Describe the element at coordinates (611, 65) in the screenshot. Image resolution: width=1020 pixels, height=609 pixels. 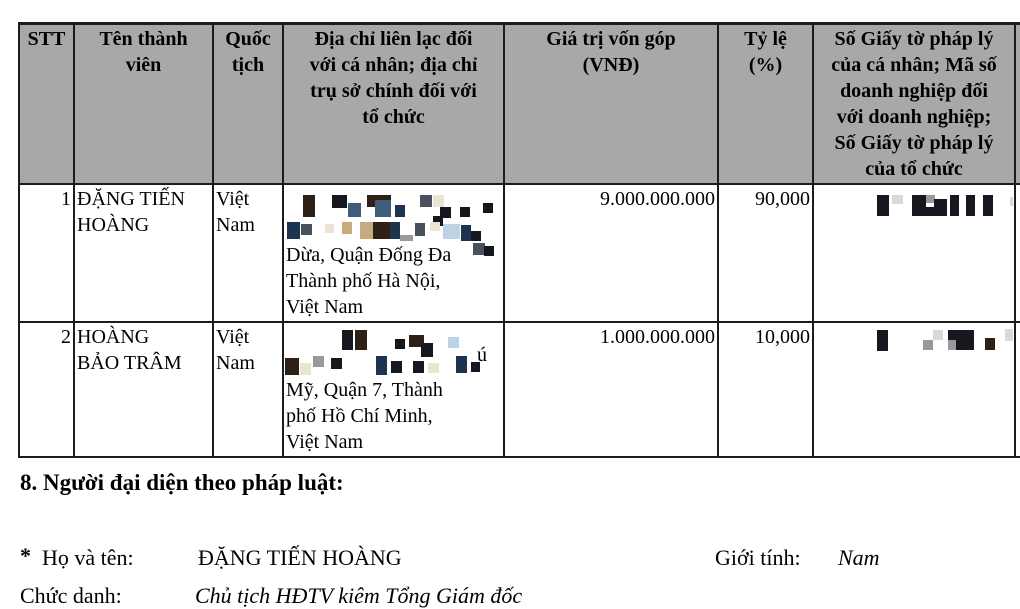
I see `header-text: (VNĐ)` at that location.